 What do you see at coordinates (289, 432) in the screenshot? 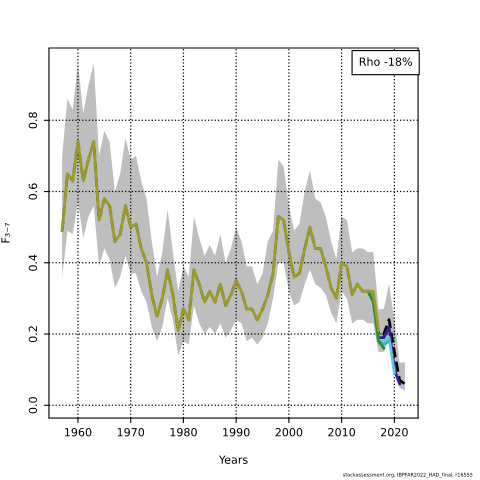
I see `x-tick-label: 2000` at bounding box center [289, 432].